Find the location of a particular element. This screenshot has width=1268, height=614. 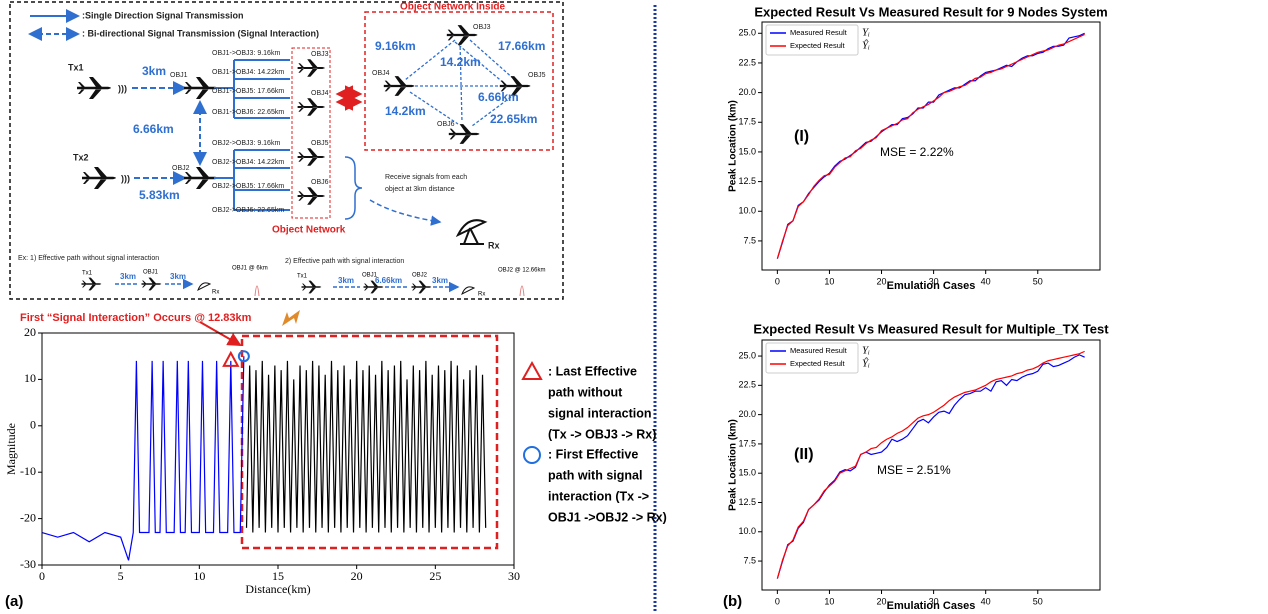

receiver-label: Rx is located at coordinates (494, 245).